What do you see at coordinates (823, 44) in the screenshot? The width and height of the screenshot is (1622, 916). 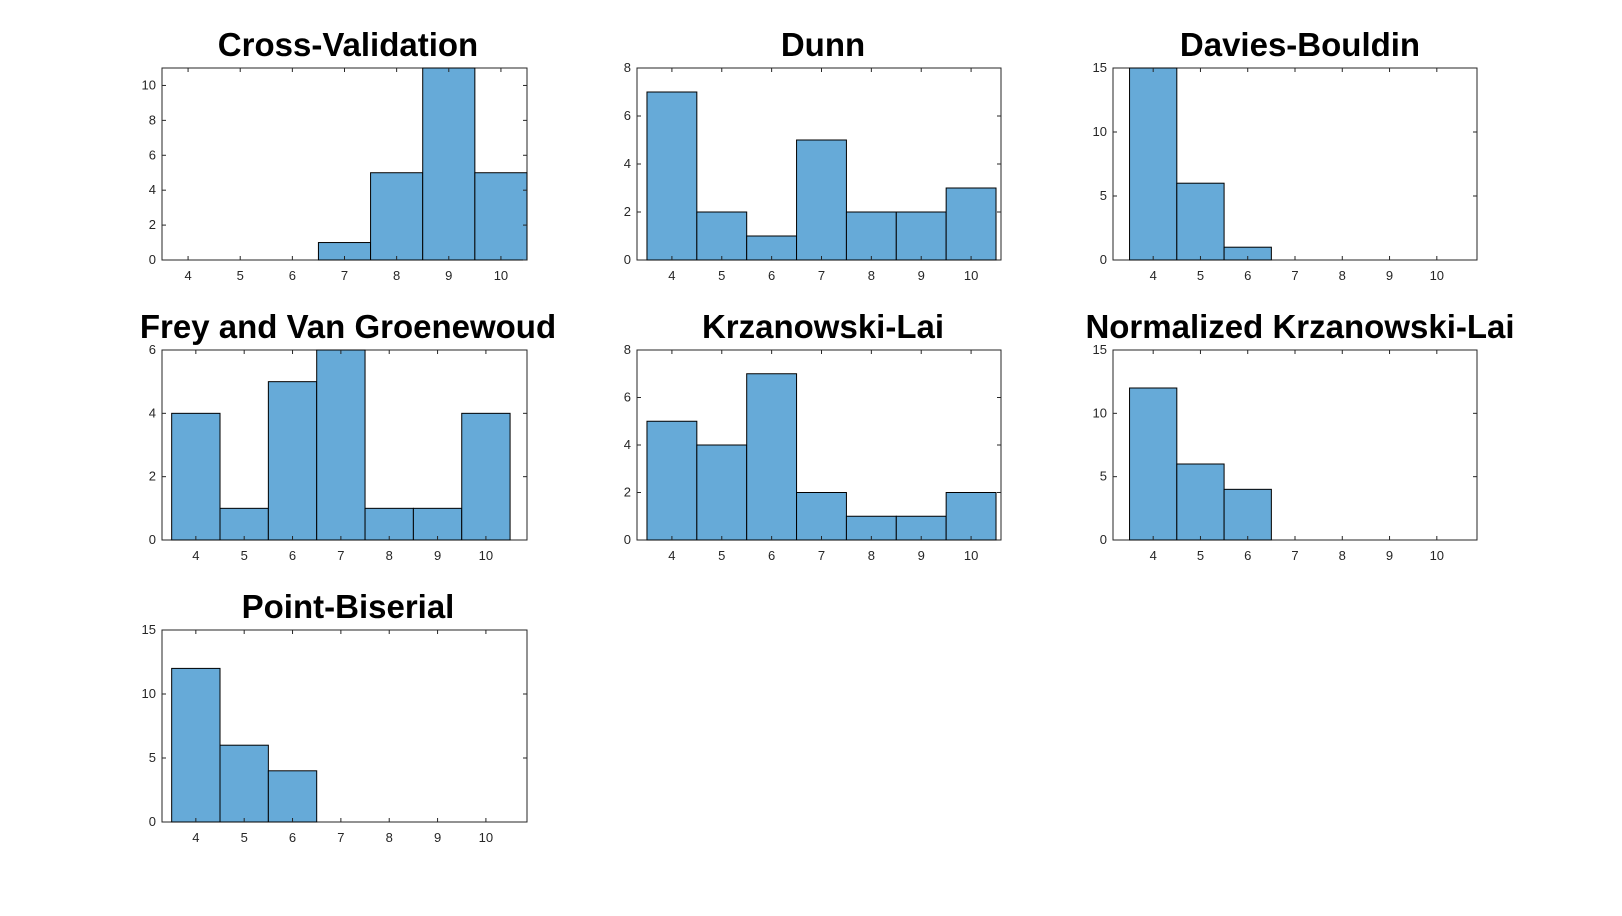 I see `chart-title: Dunn` at bounding box center [823, 44].